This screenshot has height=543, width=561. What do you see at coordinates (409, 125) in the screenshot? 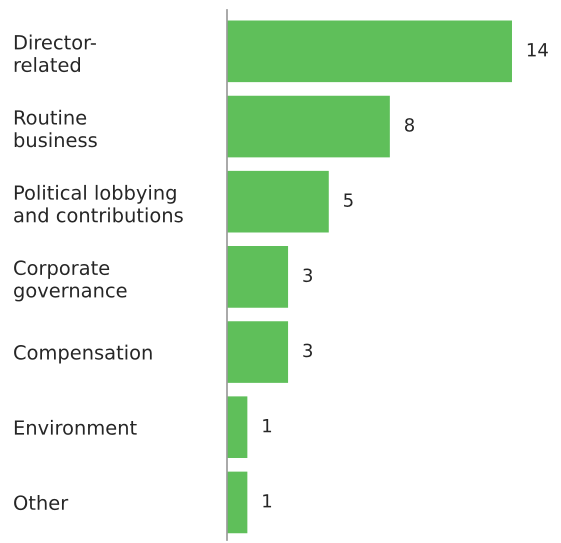
I see `data-label: 8` at bounding box center [409, 125].